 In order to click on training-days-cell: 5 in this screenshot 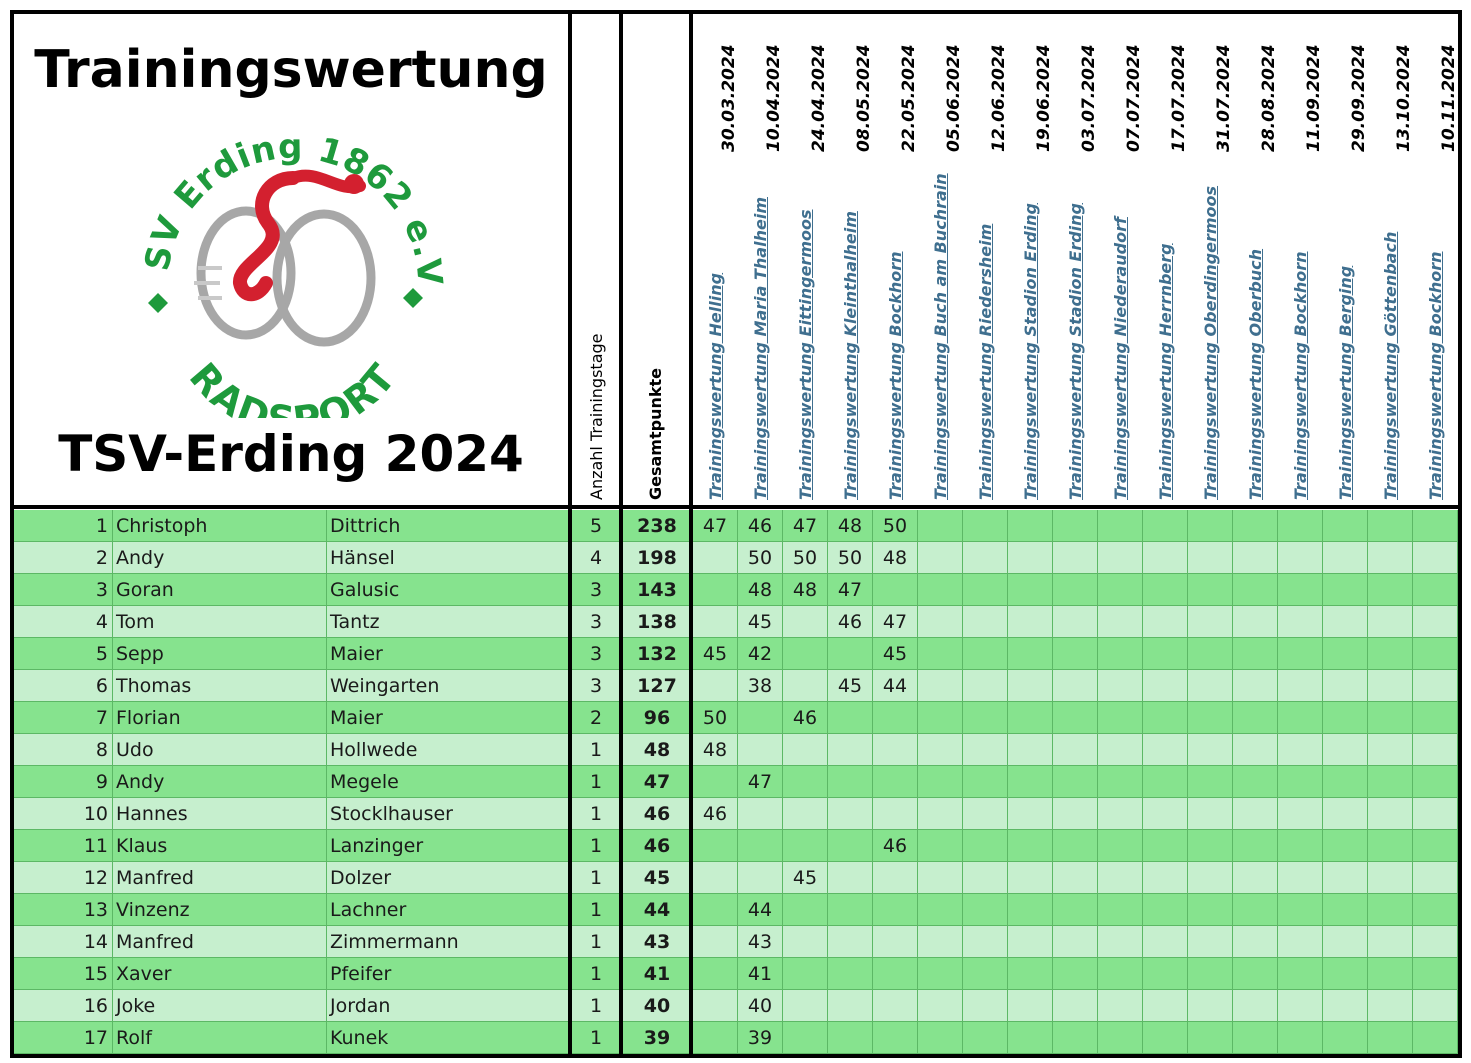, I will do `click(596, 526)`.